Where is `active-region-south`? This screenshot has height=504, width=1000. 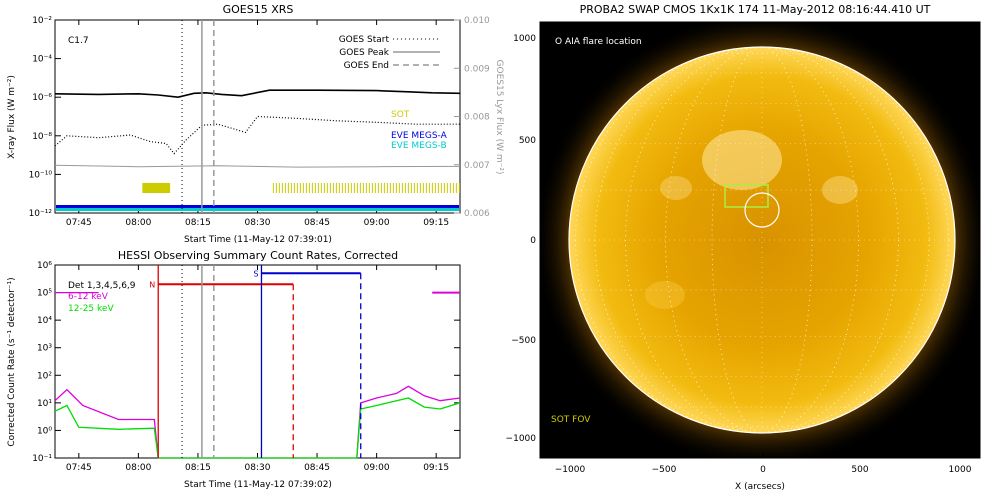 active-region-south is located at coordinates (665, 295).